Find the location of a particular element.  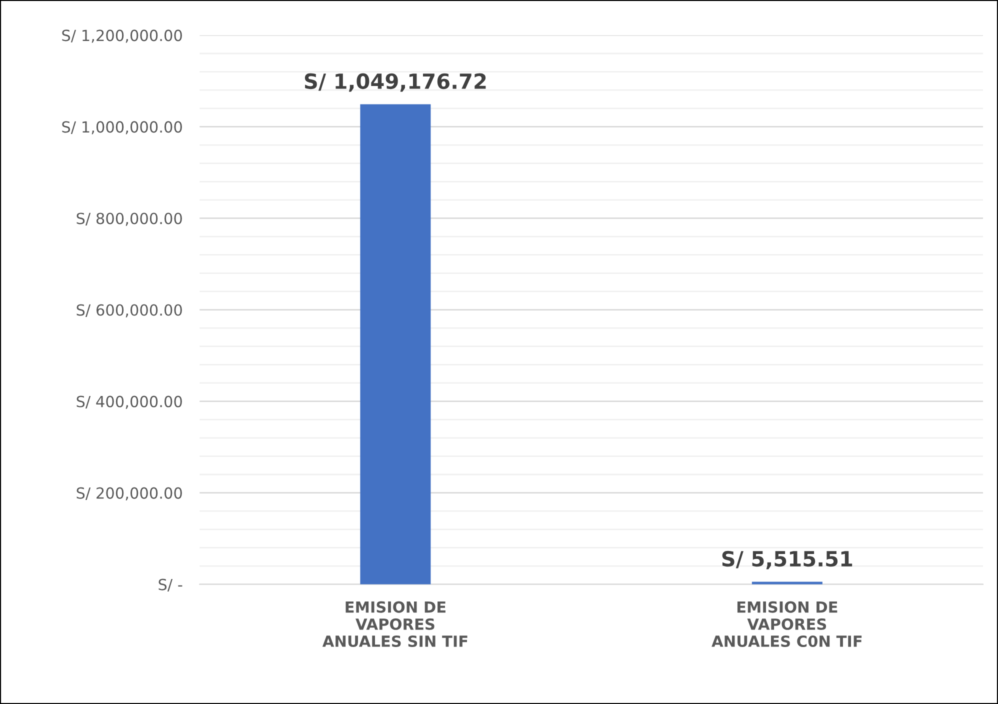

data-label: S/ 5,515.51 is located at coordinates (787, 560).